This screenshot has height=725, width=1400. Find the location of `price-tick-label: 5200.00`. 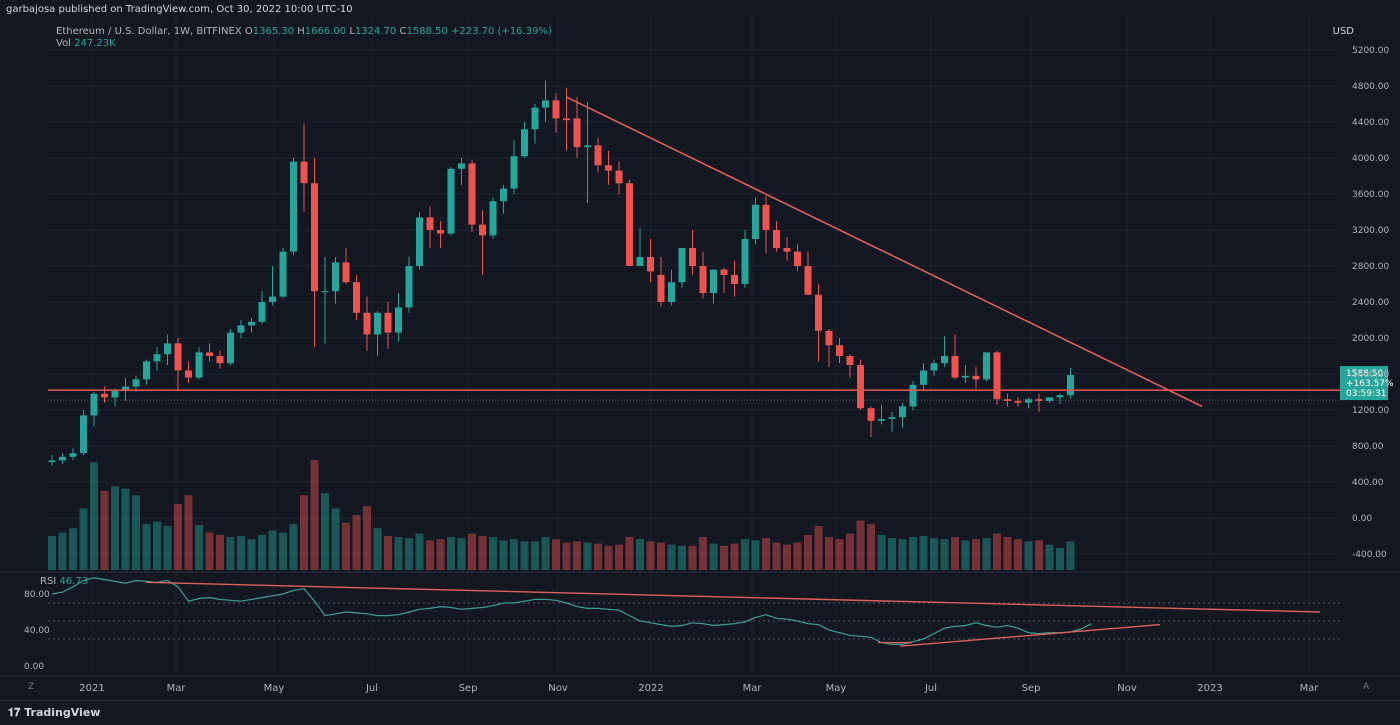

price-tick-label: 5200.00 is located at coordinates (1370, 51).